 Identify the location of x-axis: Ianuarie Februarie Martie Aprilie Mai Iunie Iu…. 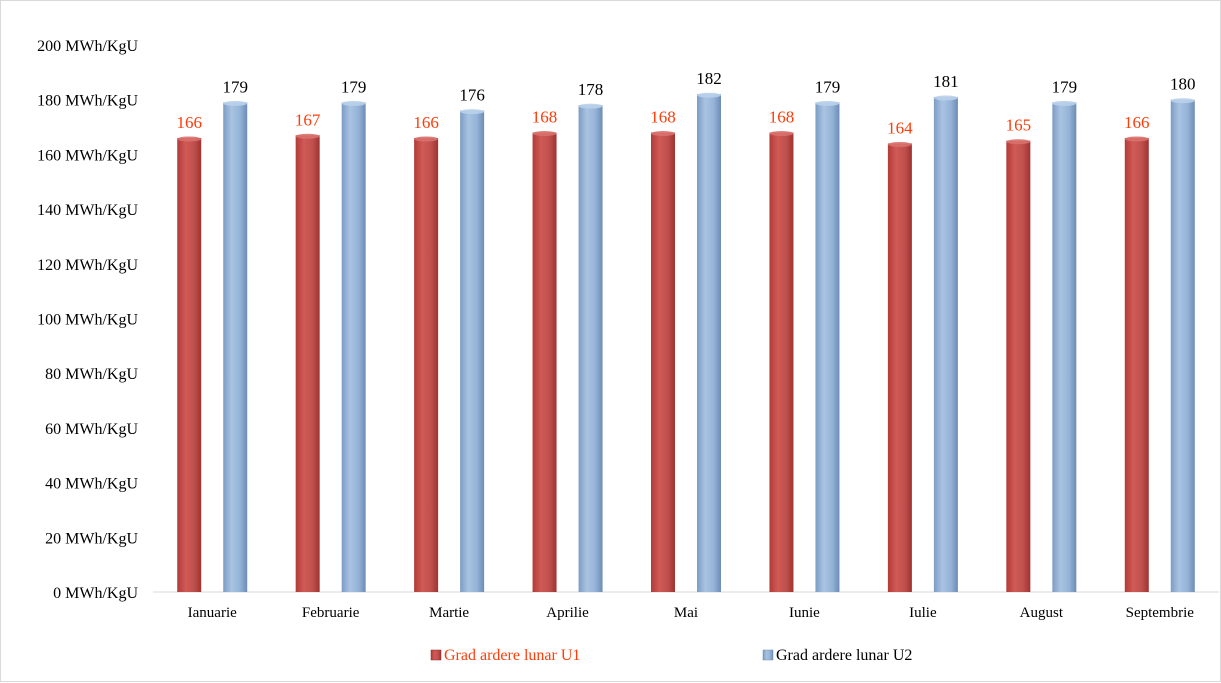
(686, 606).